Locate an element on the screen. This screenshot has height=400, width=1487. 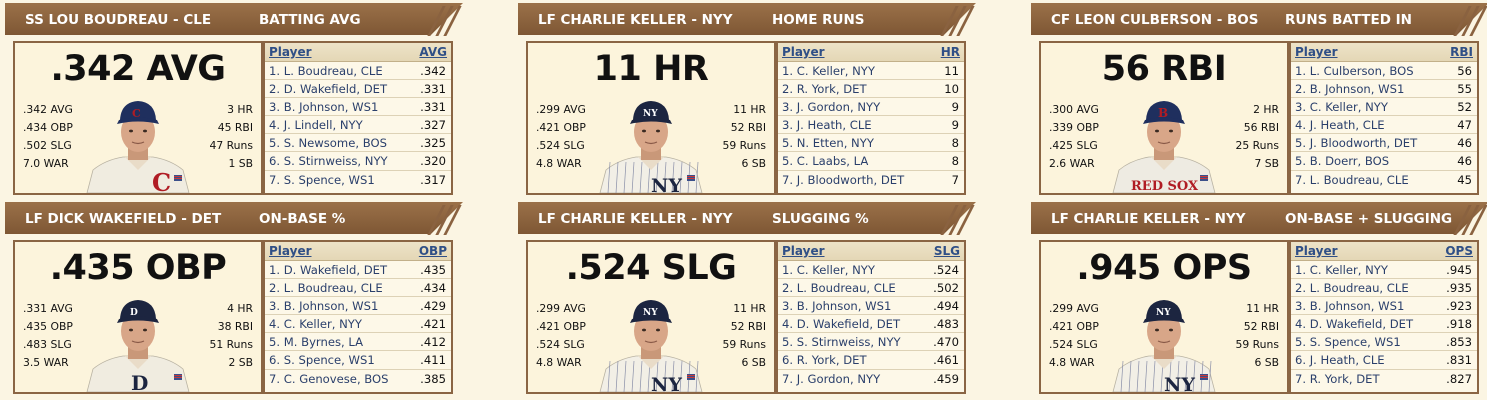
column-header-stat: OBP is located at coordinates (432, 251).